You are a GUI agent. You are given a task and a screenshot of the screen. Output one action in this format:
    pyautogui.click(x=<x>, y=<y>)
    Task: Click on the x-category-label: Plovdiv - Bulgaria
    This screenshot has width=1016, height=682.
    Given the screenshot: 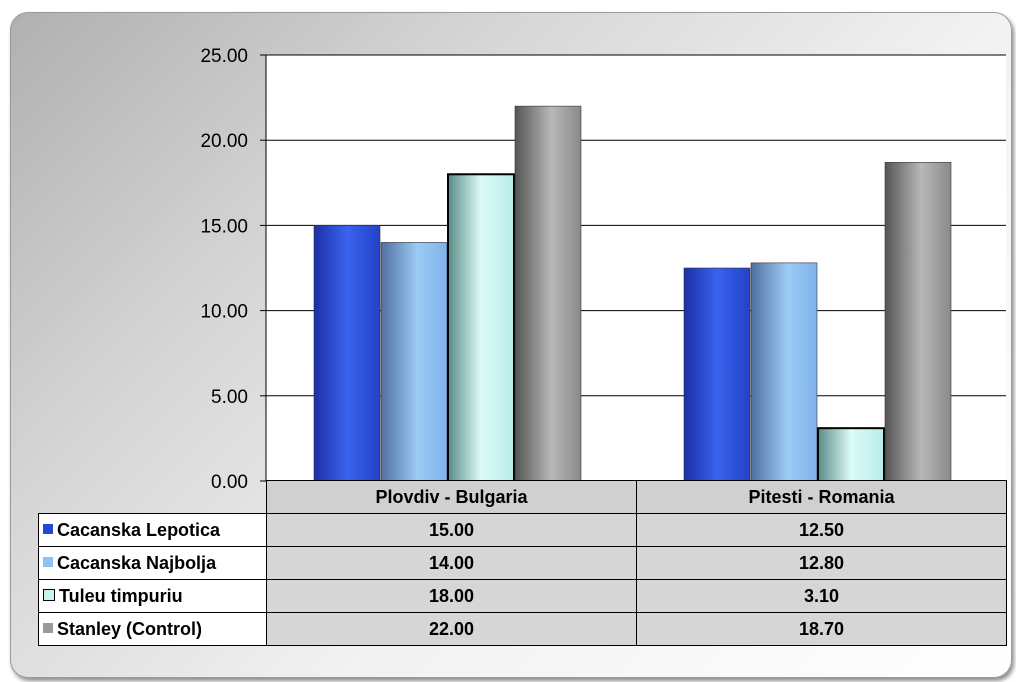 What is the action you would take?
    pyautogui.click(x=451, y=497)
    